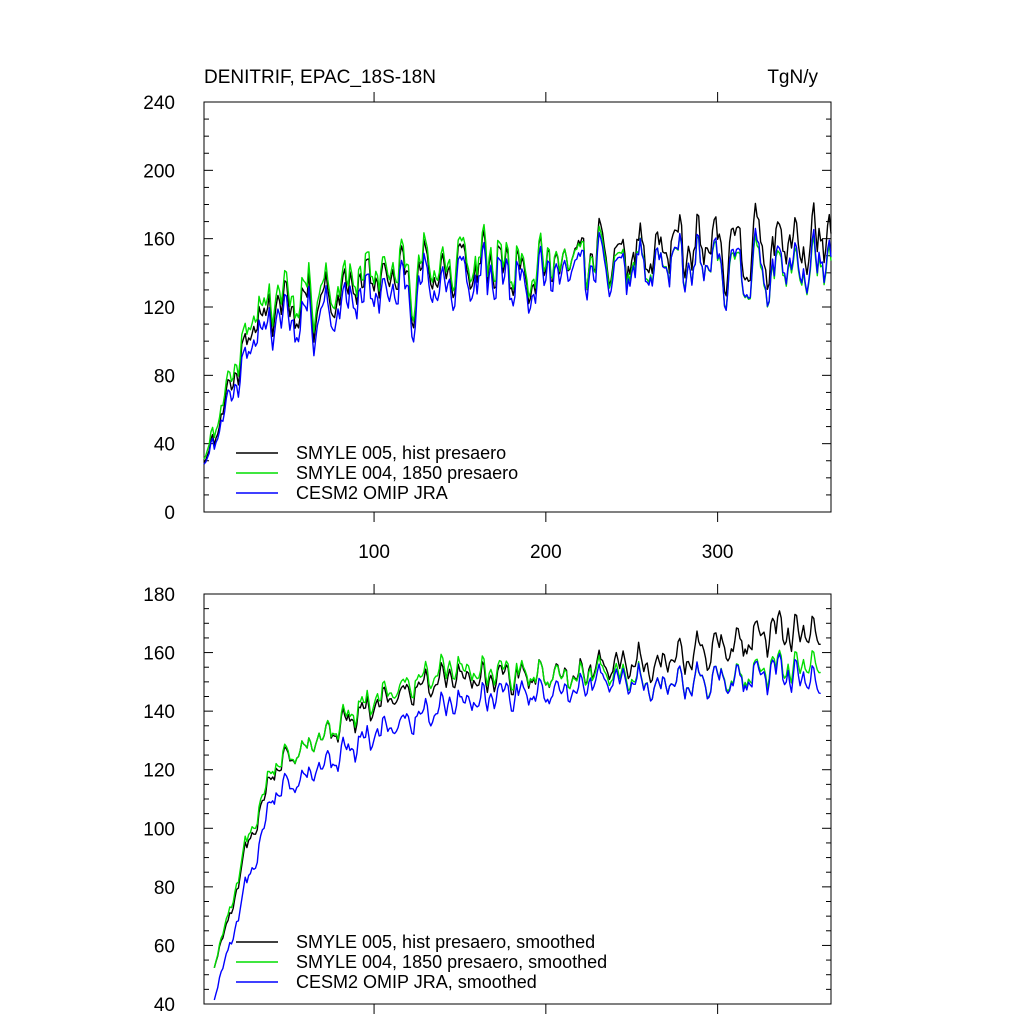  I want to click on y-tick-label: 140, so click(159, 712).